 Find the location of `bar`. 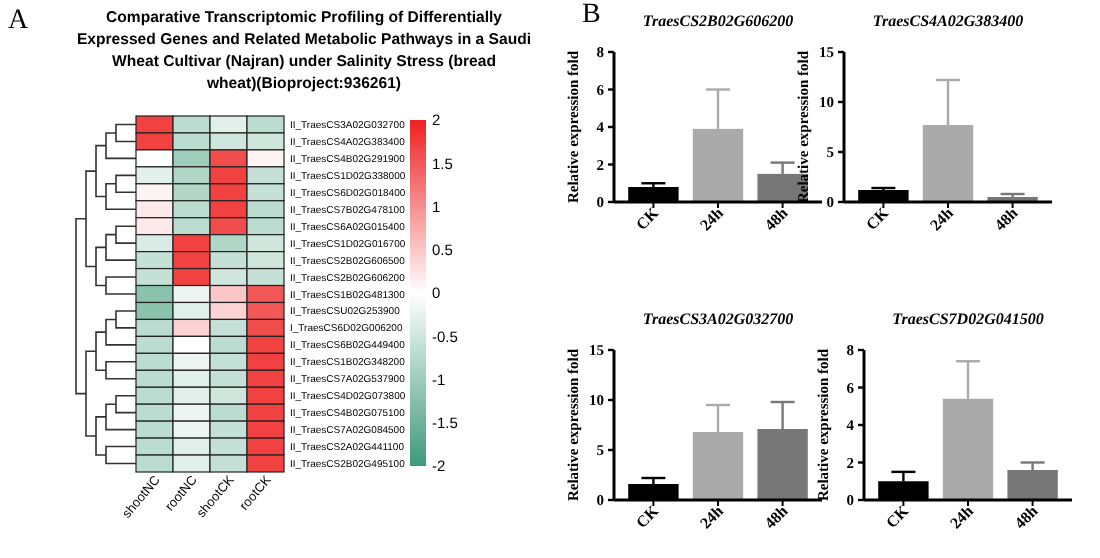

bar is located at coordinates (1032, 485).